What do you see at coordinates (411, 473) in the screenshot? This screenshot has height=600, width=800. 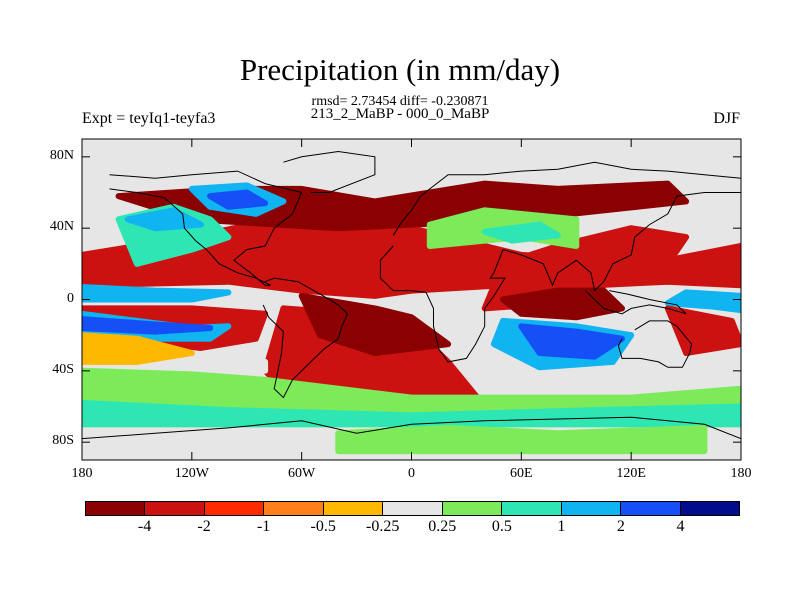 I see `x-tick-label: 0` at bounding box center [411, 473].